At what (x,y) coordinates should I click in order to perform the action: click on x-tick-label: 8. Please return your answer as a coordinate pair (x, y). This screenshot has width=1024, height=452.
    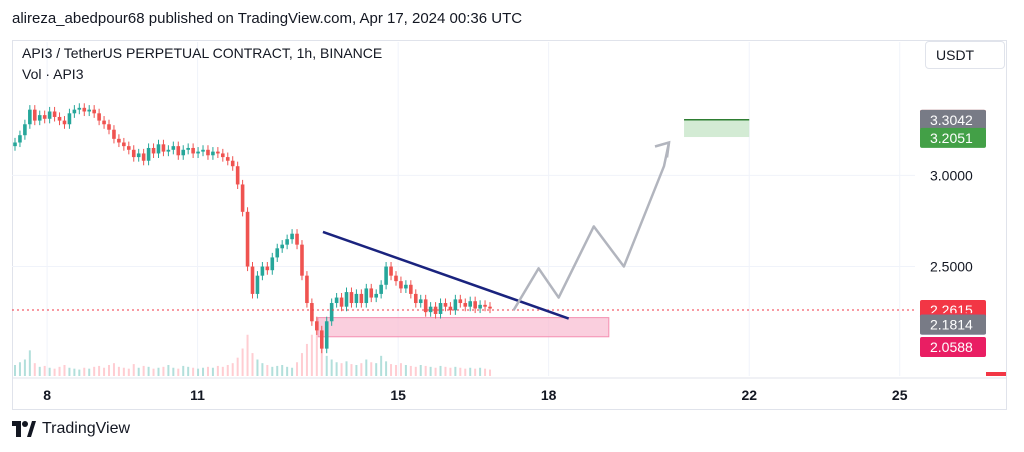
    Looking at the image, I should click on (47, 395).